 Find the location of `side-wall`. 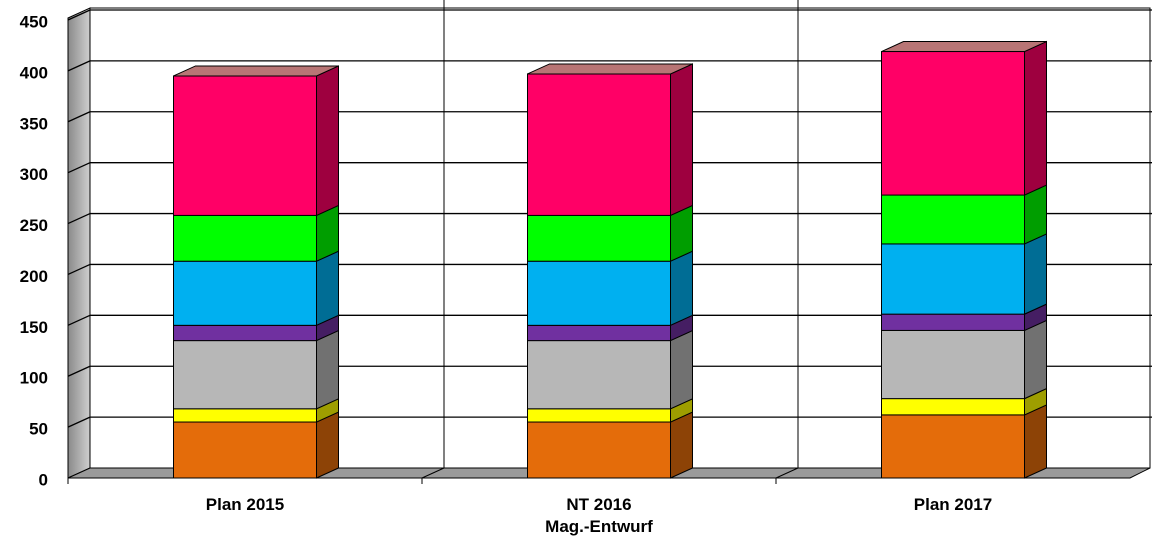

side-wall is located at coordinates (79, 243).